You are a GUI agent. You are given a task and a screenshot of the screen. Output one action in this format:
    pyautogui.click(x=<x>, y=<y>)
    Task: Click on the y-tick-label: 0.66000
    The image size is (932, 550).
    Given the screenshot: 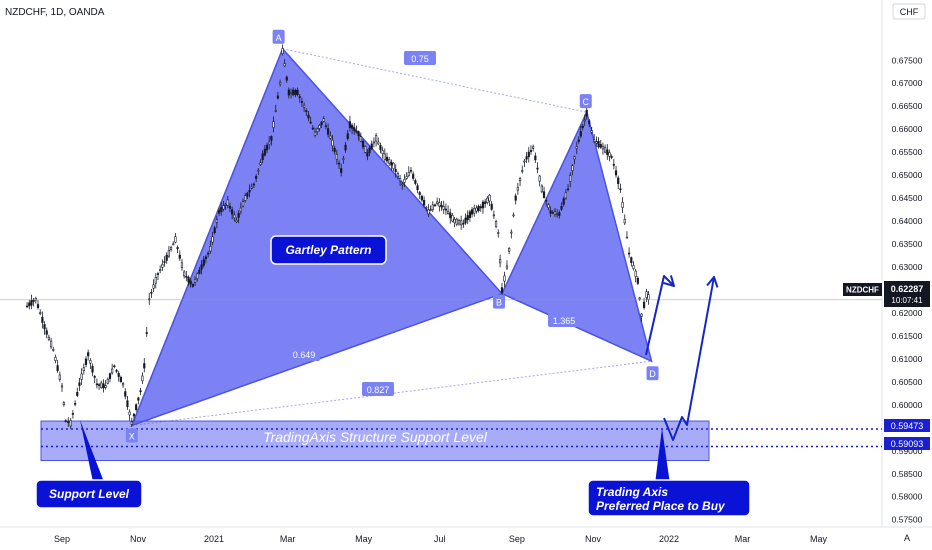 What is the action you would take?
    pyautogui.click(x=907, y=129)
    